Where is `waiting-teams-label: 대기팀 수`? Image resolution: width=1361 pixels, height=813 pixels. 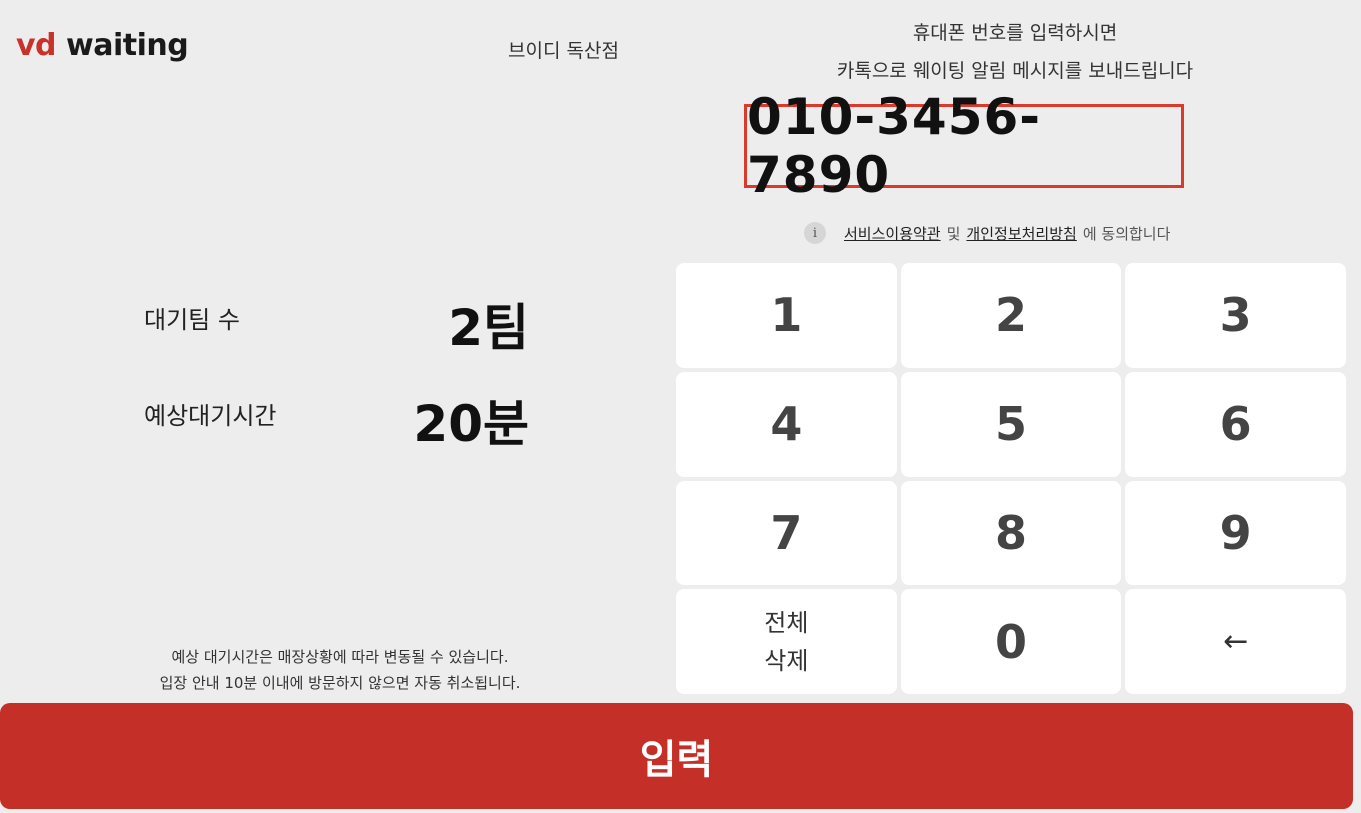
waiting-teams-label: 대기팀 수 is located at coordinates (192, 320).